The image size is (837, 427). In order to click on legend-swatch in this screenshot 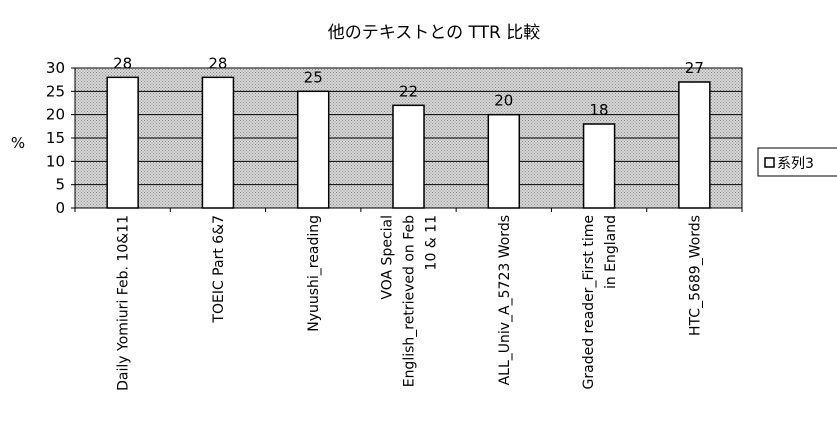, I will do `click(769, 162)`.